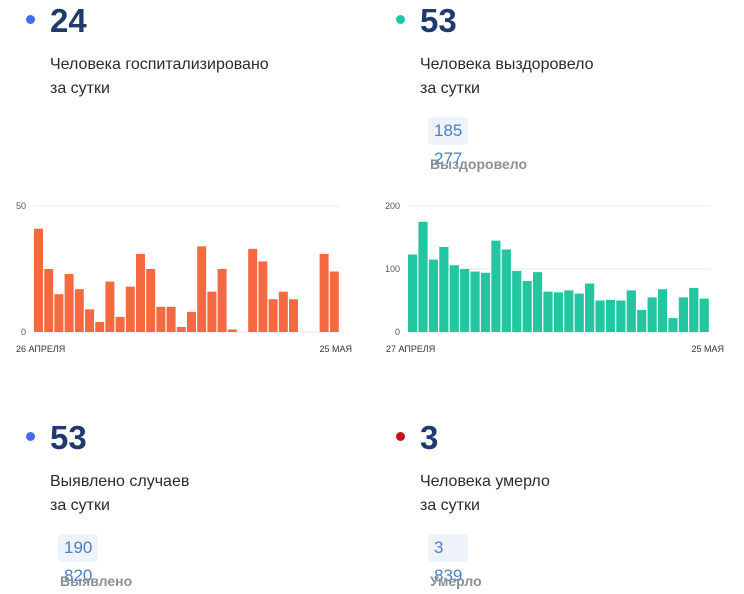 The image size is (744, 594). Describe the element at coordinates (448, 142) in the screenshot. I see `recovered-total-badge: 185 277` at that location.